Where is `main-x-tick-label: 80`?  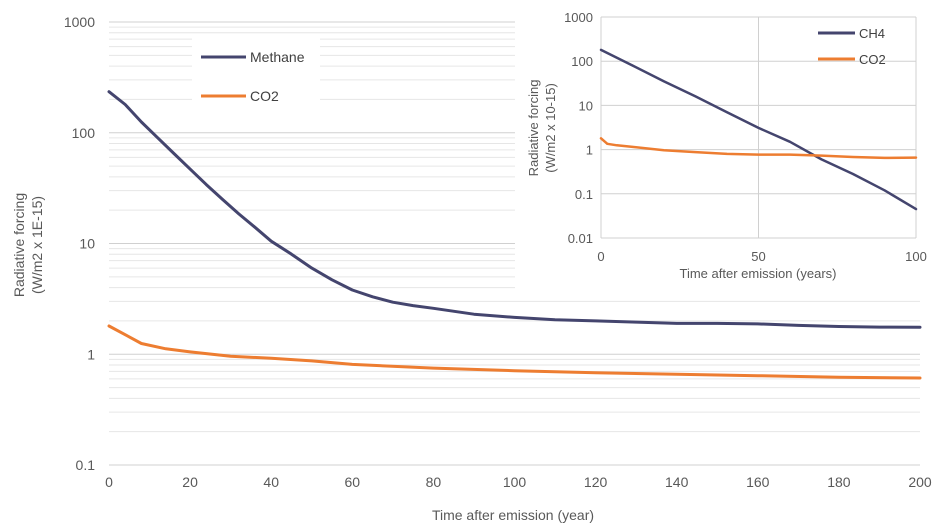 main-x-tick-label: 80 is located at coordinates (434, 482).